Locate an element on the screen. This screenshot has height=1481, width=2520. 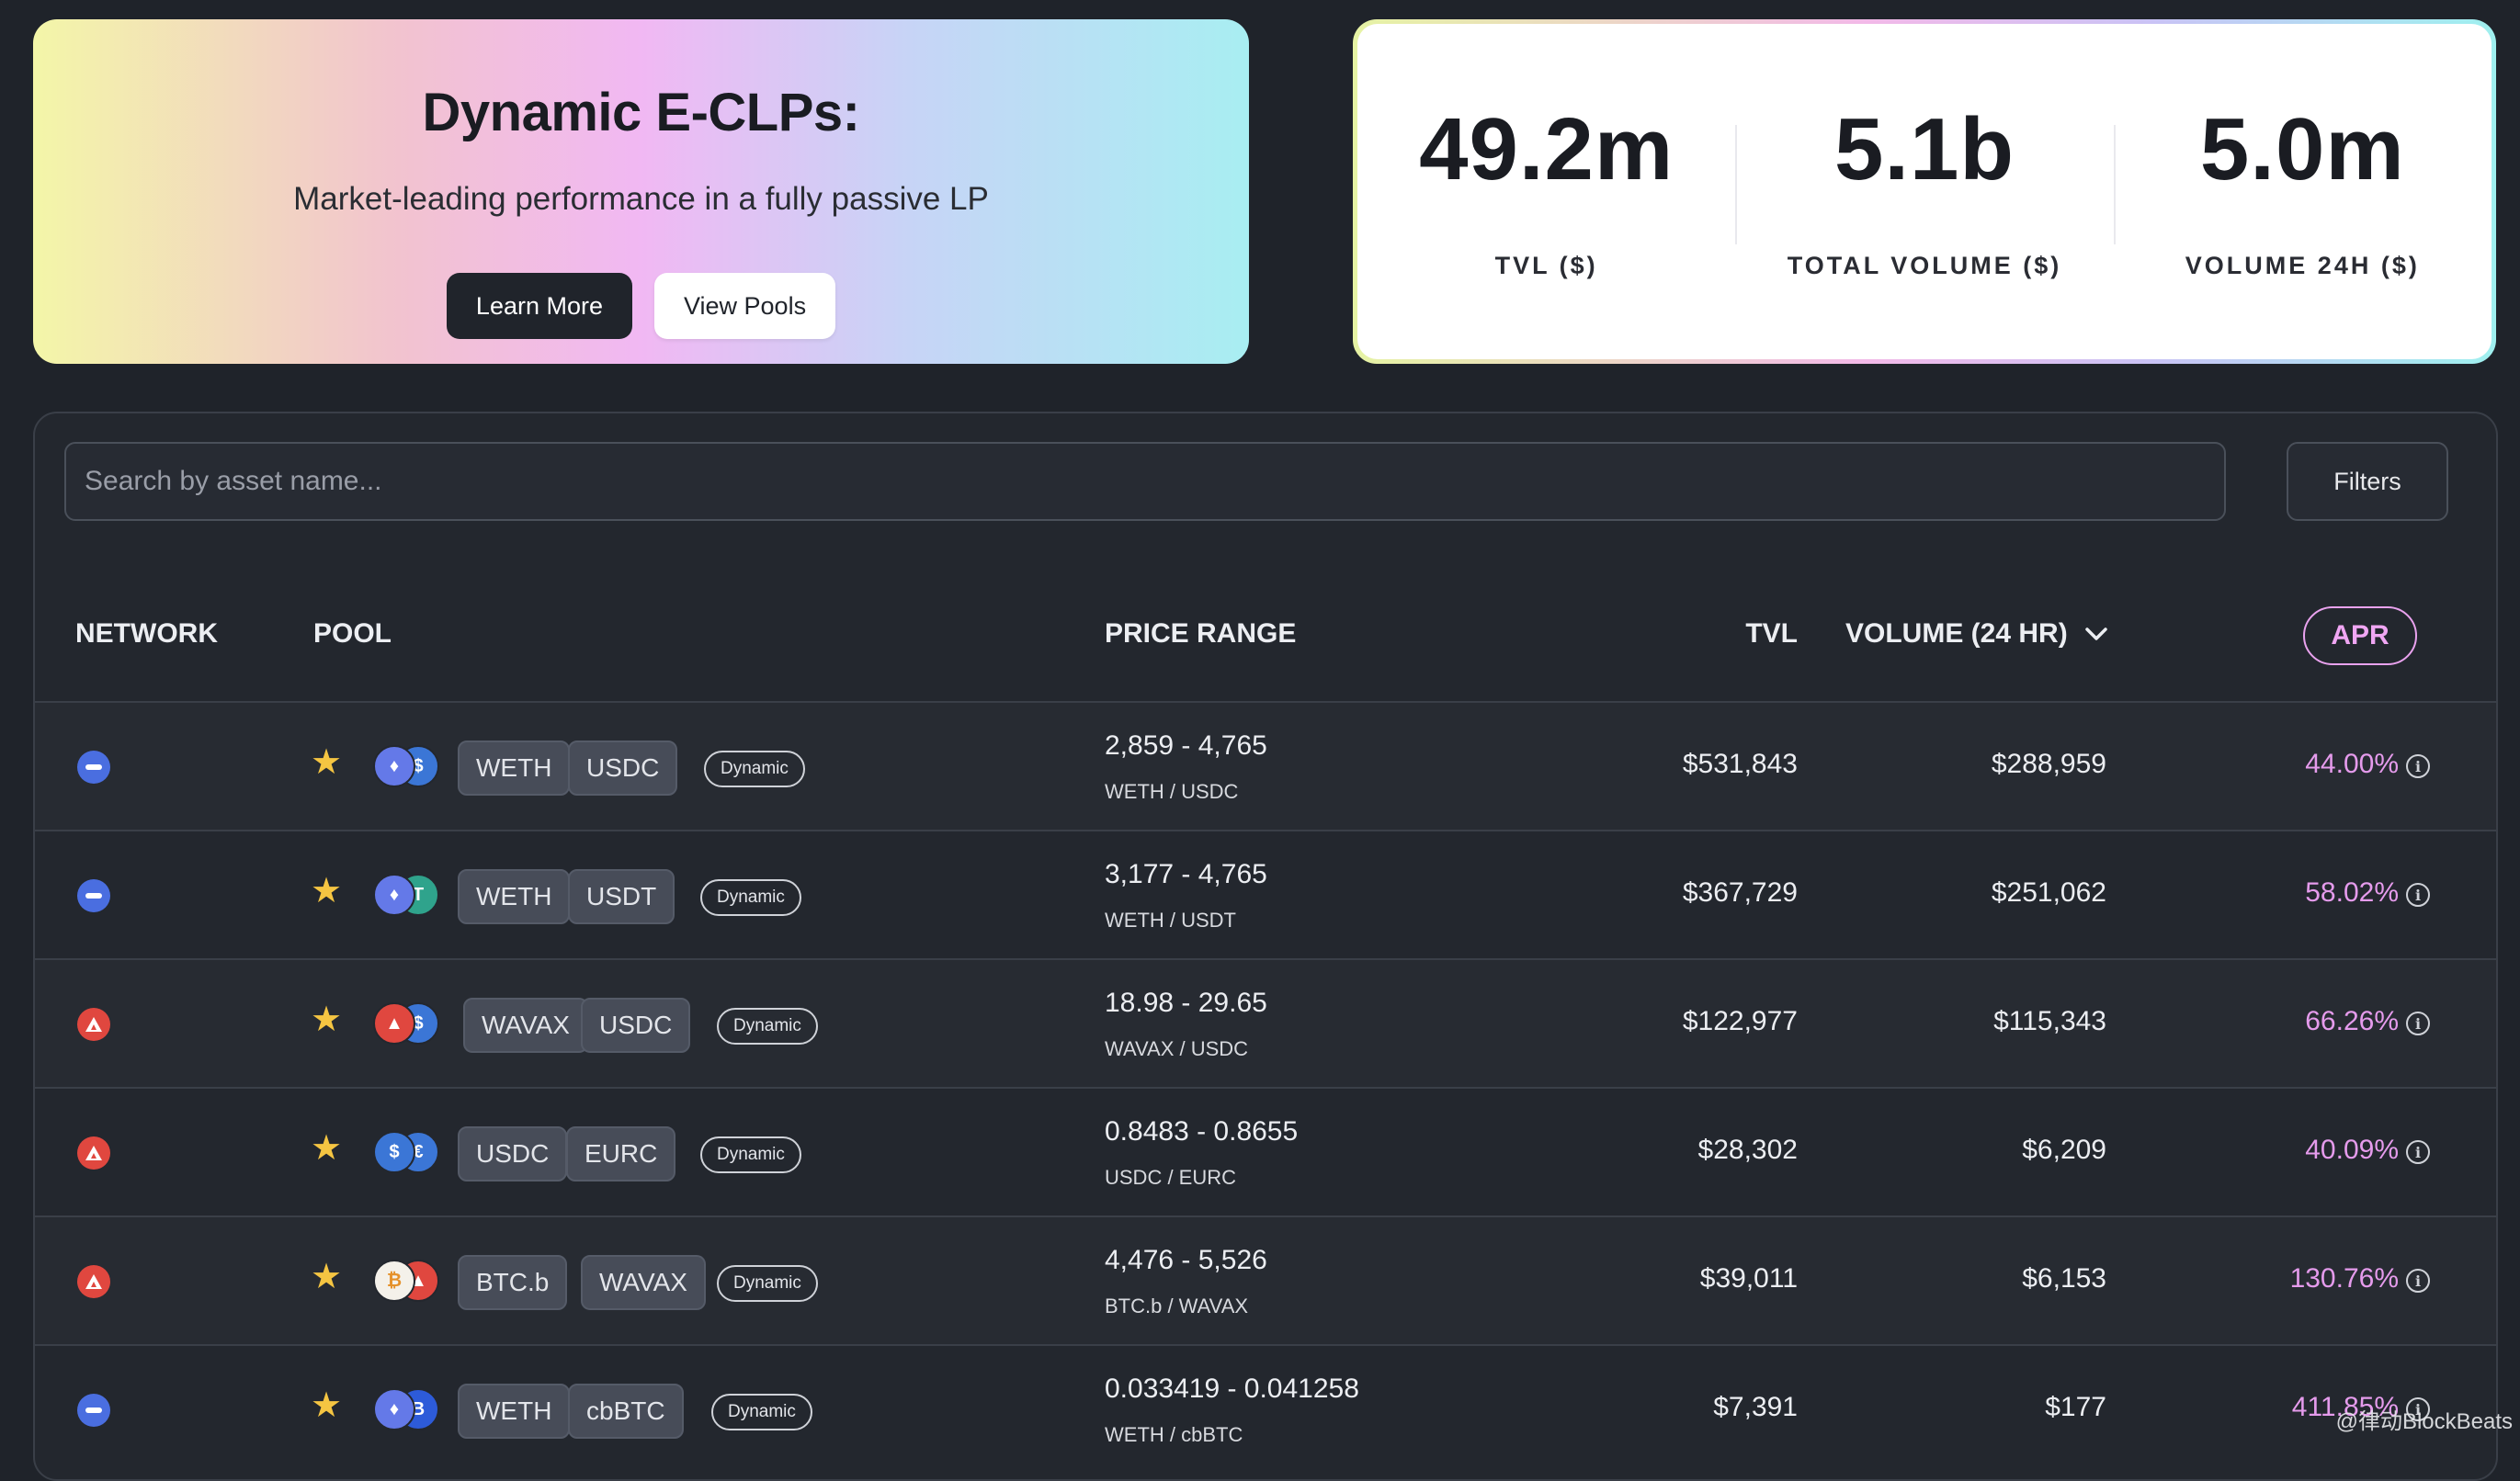
price-pair: WETH / USDT is located at coordinates (1170, 920).